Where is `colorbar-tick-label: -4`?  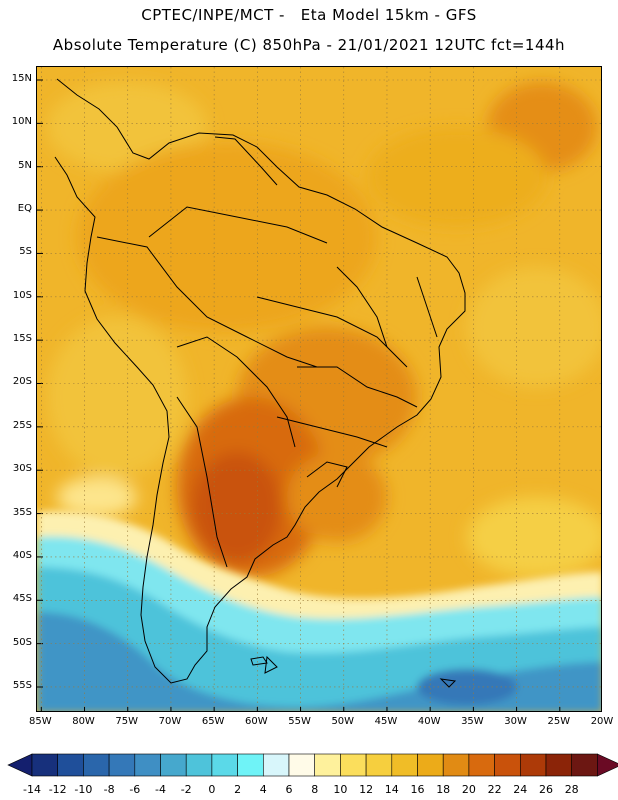 colorbar-tick-label: -4 is located at coordinates (160, 789).